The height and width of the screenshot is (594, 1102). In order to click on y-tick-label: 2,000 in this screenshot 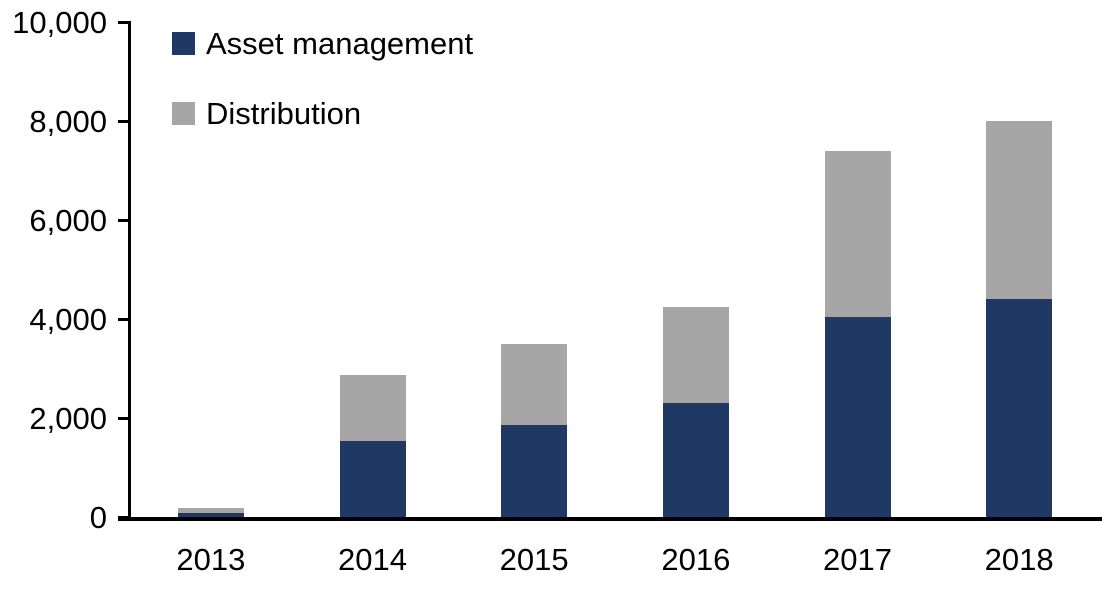, I will do `click(68, 418)`.